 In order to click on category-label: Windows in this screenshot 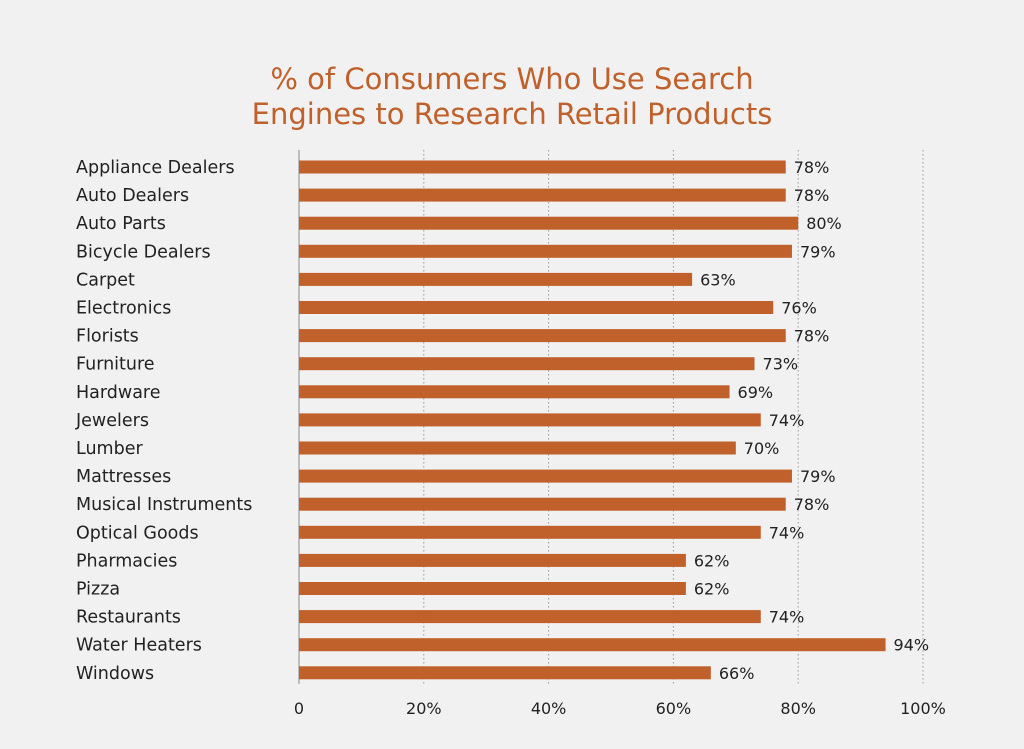, I will do `click(115, 674)`.